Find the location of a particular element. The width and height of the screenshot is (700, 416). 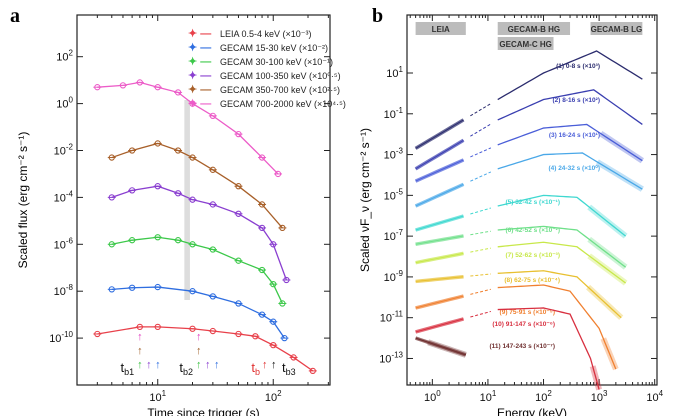

y-tick-label: 10⁻³ is located at coordinates (394, 154).